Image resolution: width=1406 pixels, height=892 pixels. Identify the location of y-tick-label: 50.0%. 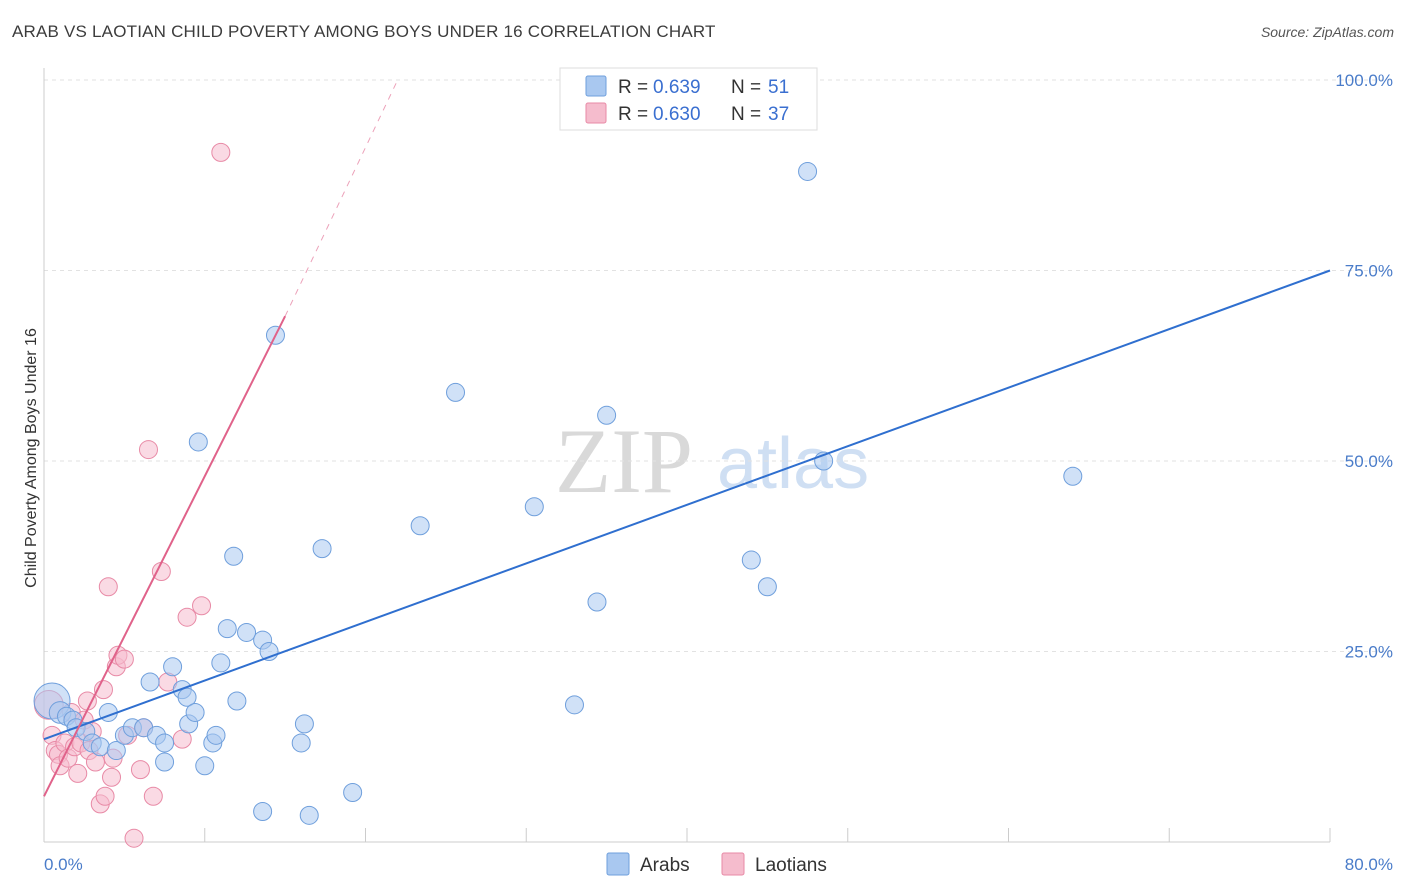
(1369, 461).